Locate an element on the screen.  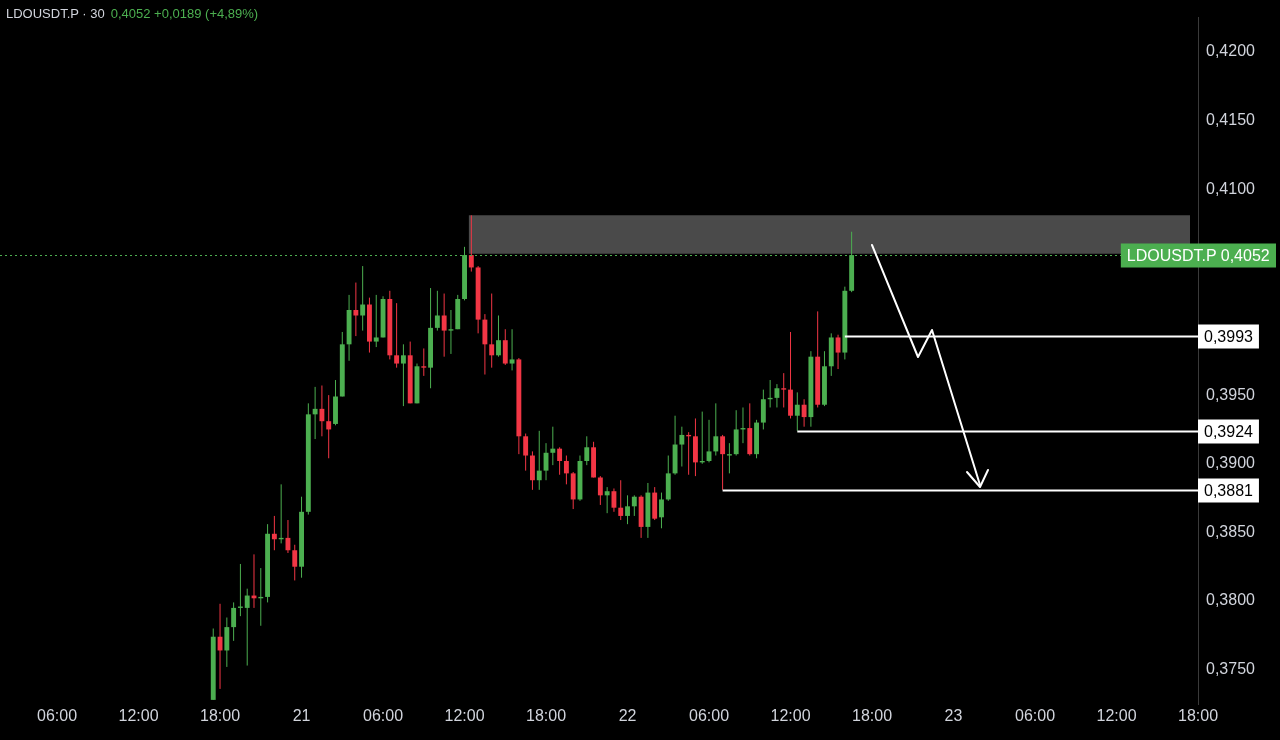
chart-subtitle: 0,4052 +0,0189 (+4,89%) is located at coordinates (184, 13).